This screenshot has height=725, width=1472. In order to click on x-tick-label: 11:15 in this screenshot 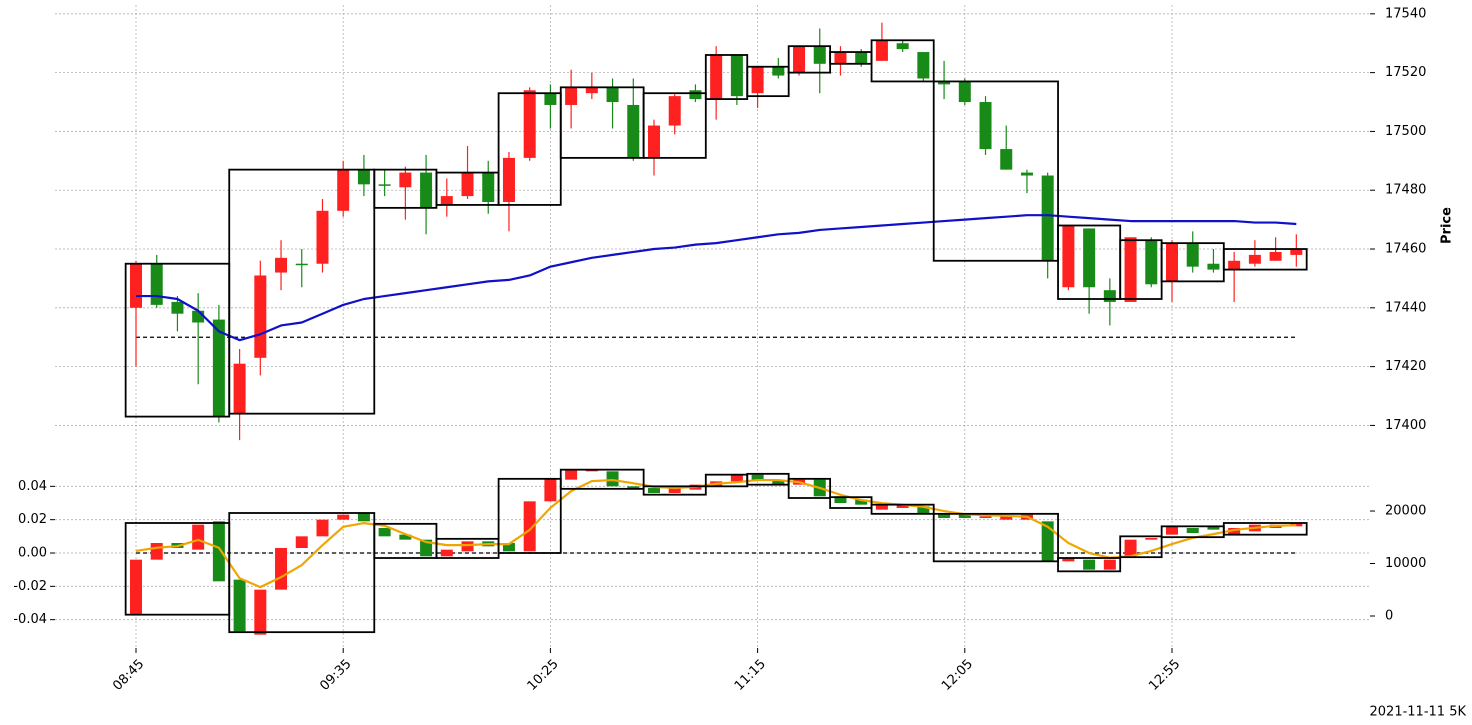, I will do `click(750, 675)`.